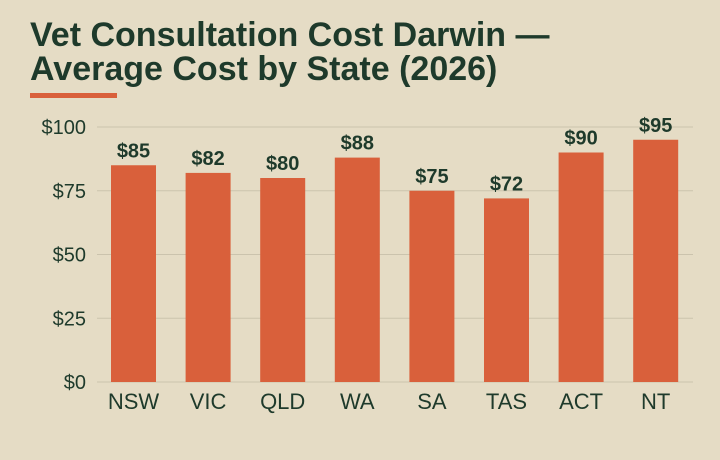  I want to click on bar-qld, so click(283, 280).